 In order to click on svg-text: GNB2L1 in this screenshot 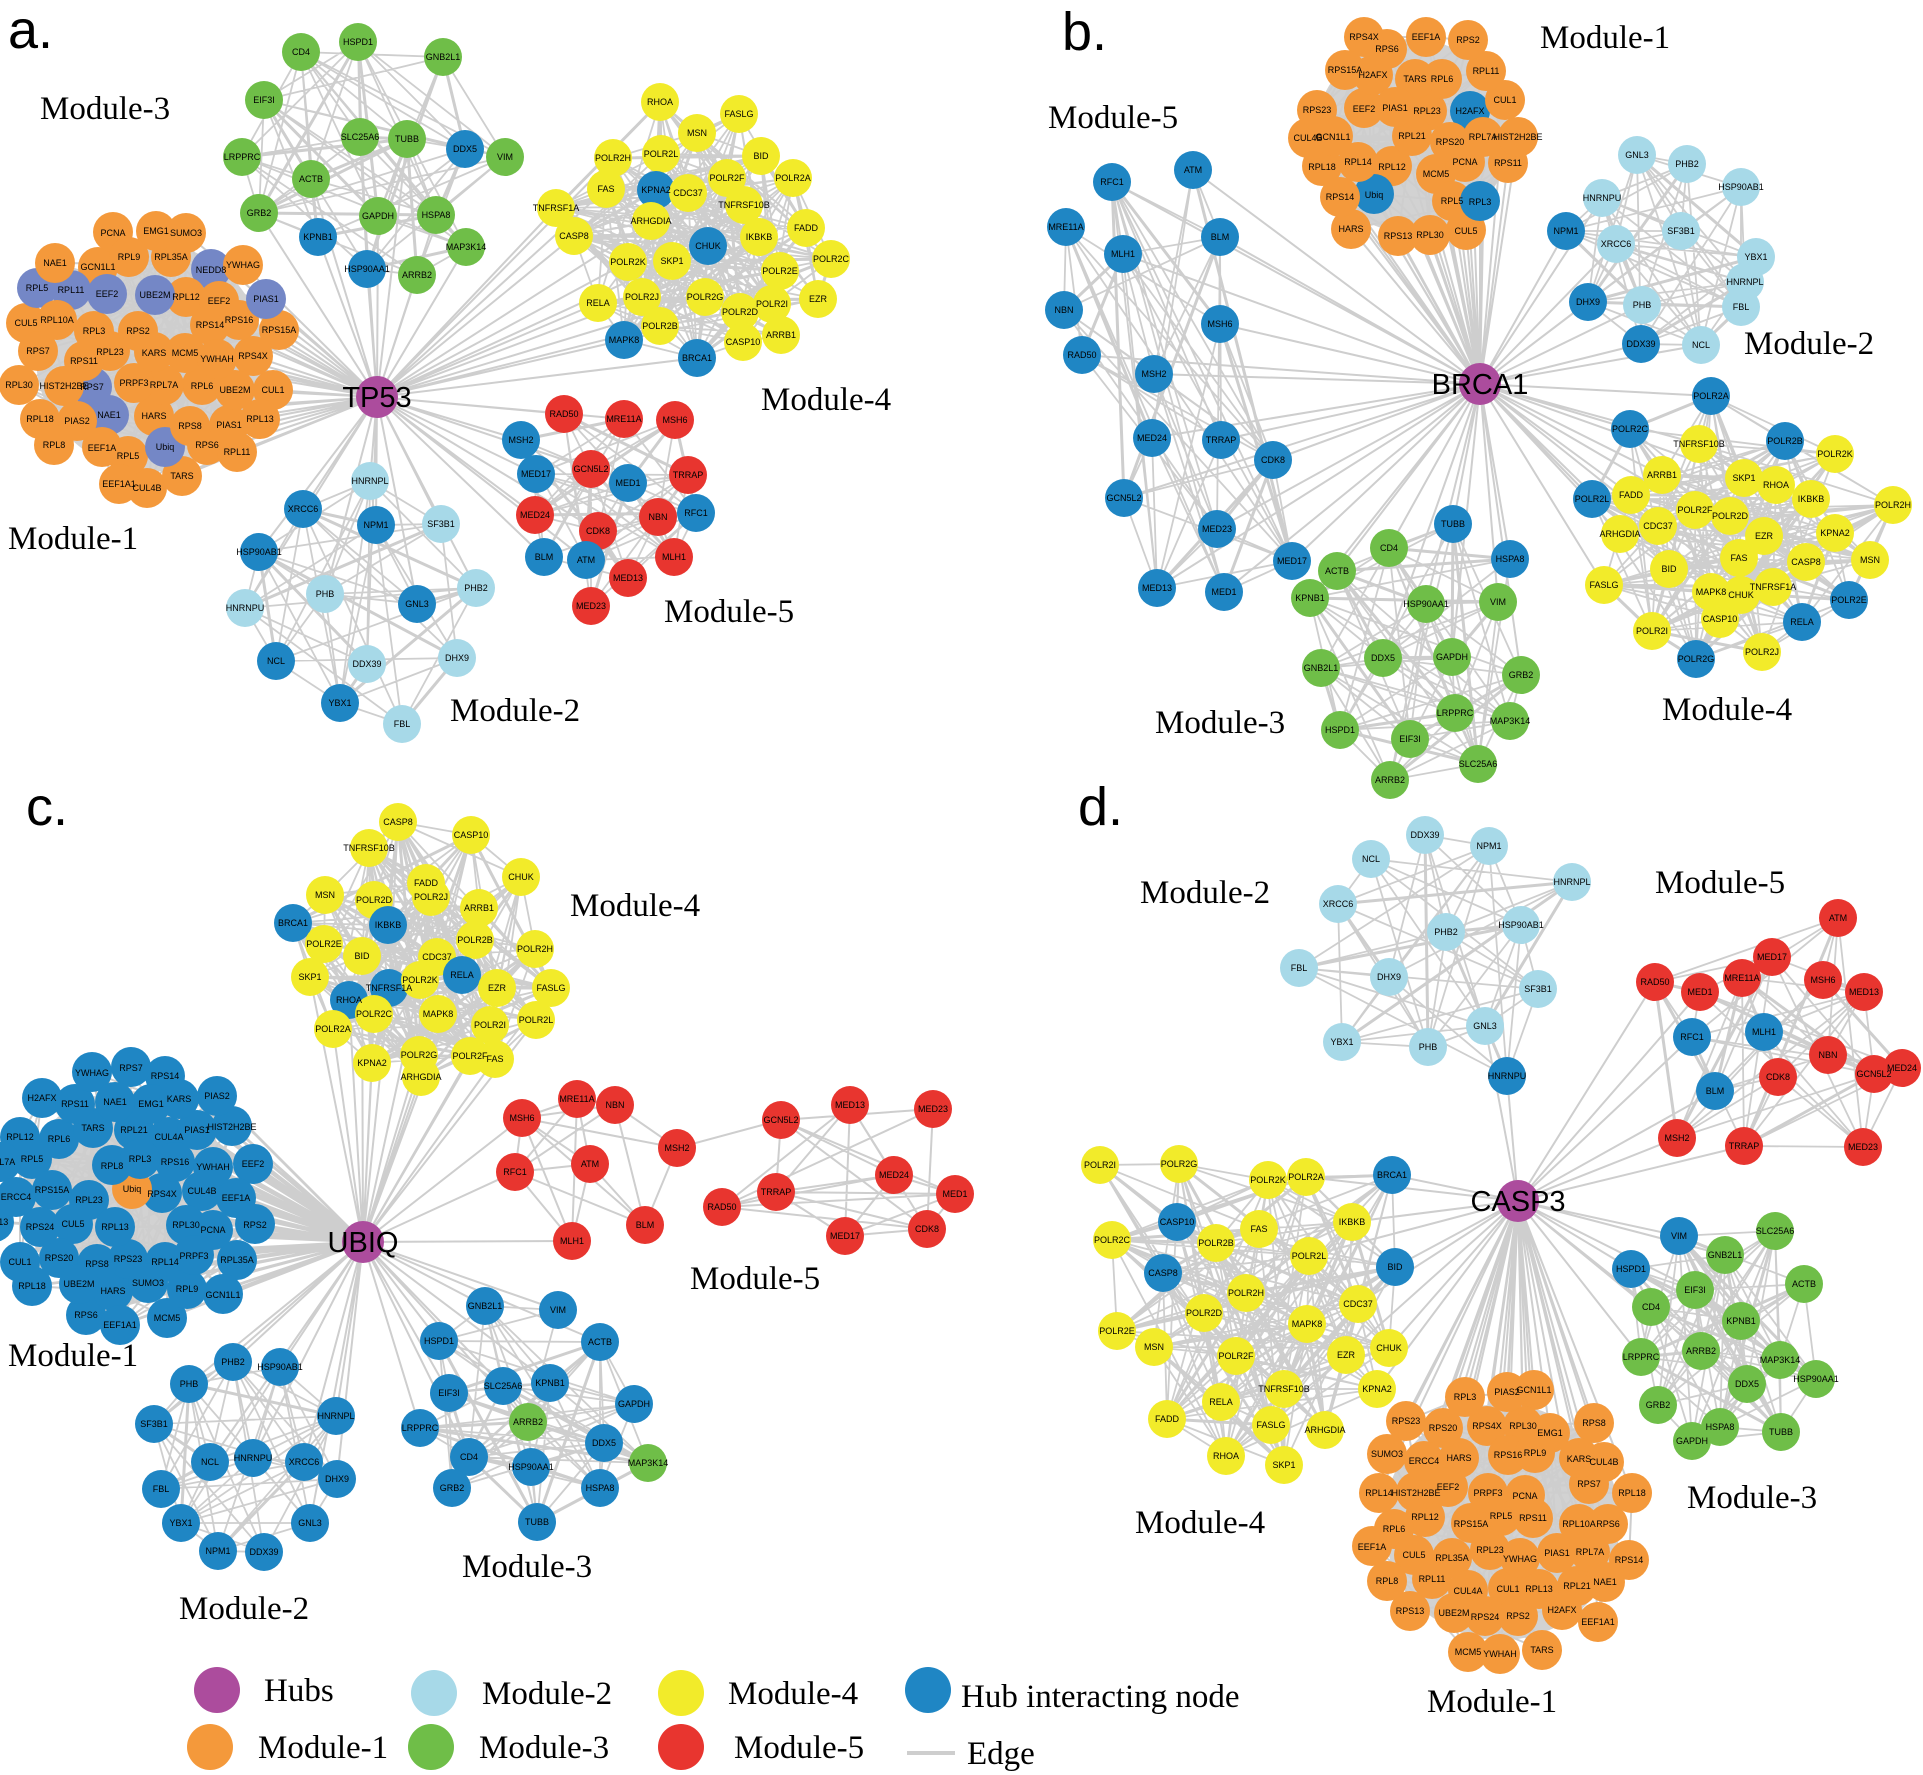, I will do `click(1725, 1255)`.